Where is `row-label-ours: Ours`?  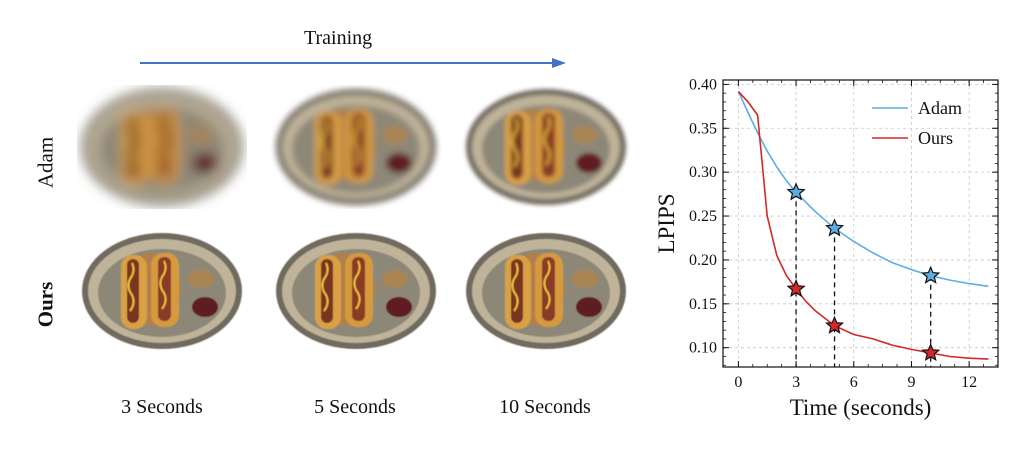
row-label-ours: Ours is located at coordinates (45, 304).